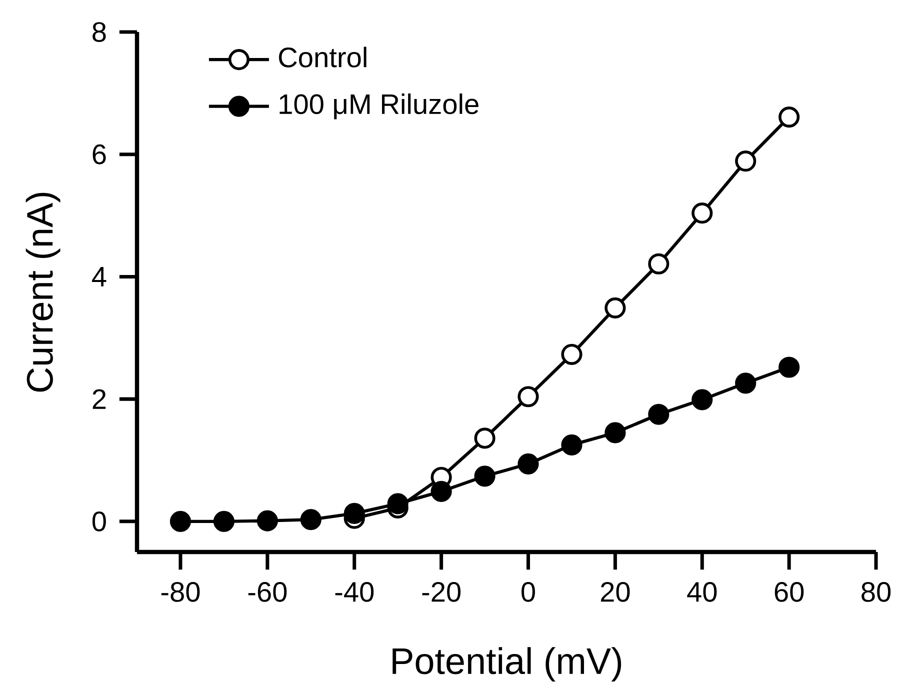 The image size is (901, 698). Describe the element at coordinates (322, 57) in the screenshot. I see `legend-label: Control` at that location.